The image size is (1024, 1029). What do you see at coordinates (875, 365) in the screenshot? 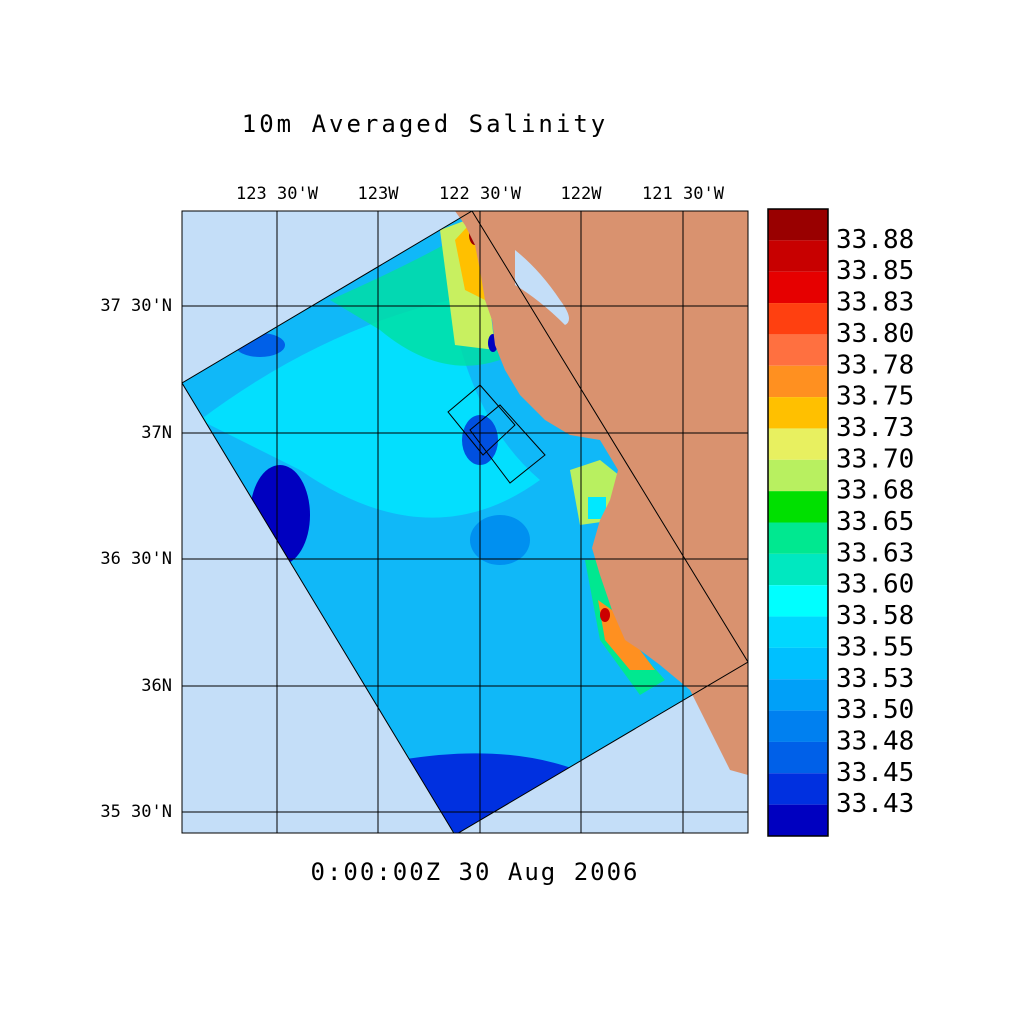
I see `colorbar-label: 33.78` at bounding box center [875, 365].